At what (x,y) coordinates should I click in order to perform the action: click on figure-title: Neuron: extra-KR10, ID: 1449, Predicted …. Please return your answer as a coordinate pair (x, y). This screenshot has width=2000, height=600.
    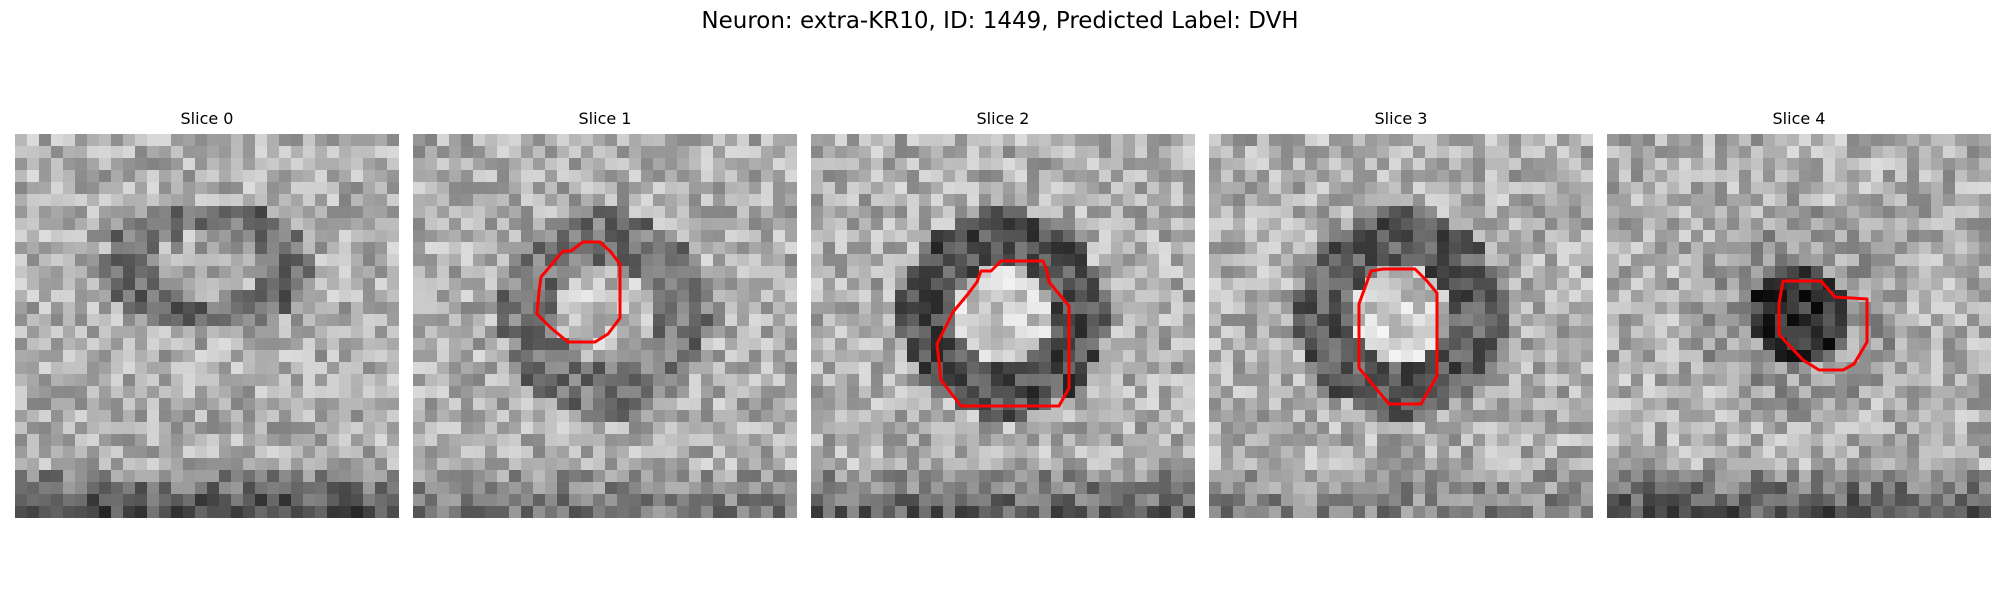
    Looking at the image, I should click on (1000, 21).